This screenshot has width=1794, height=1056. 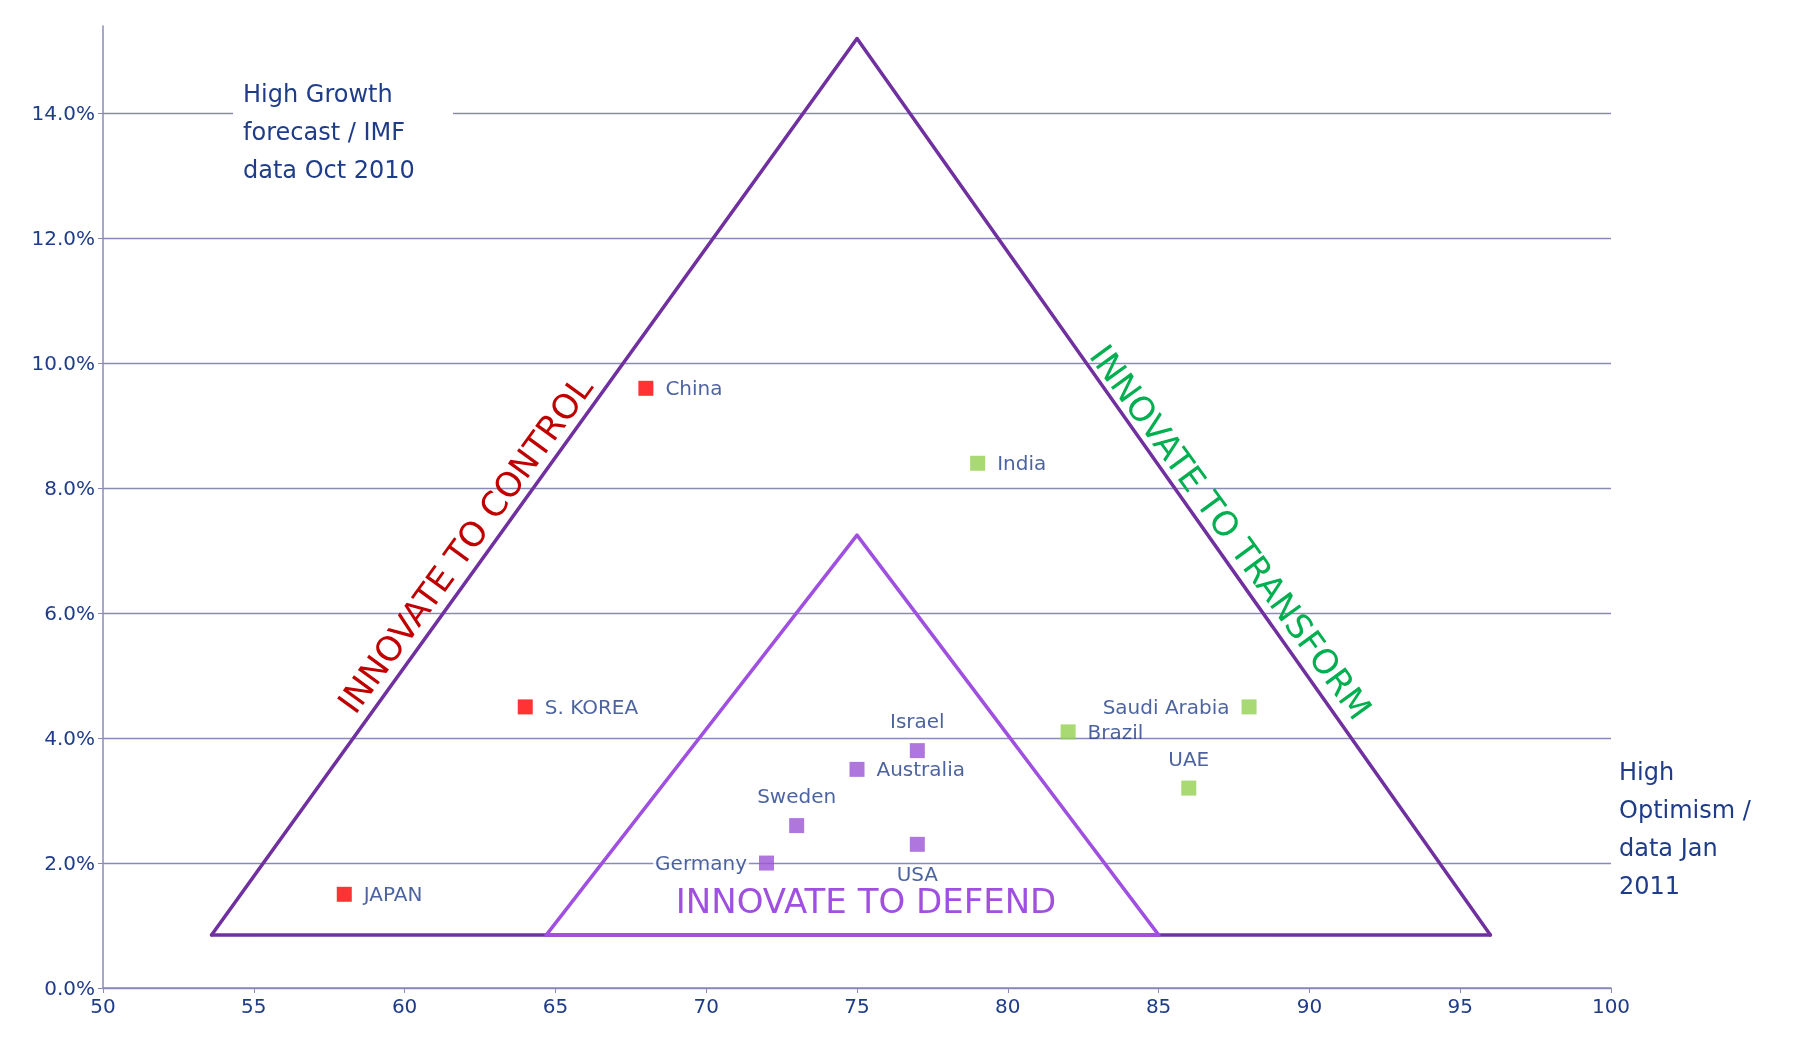 What do you see at coordinates (920, 769) in the screenshot?
I see `series-label: Australia` at bounding box center [920, 769].